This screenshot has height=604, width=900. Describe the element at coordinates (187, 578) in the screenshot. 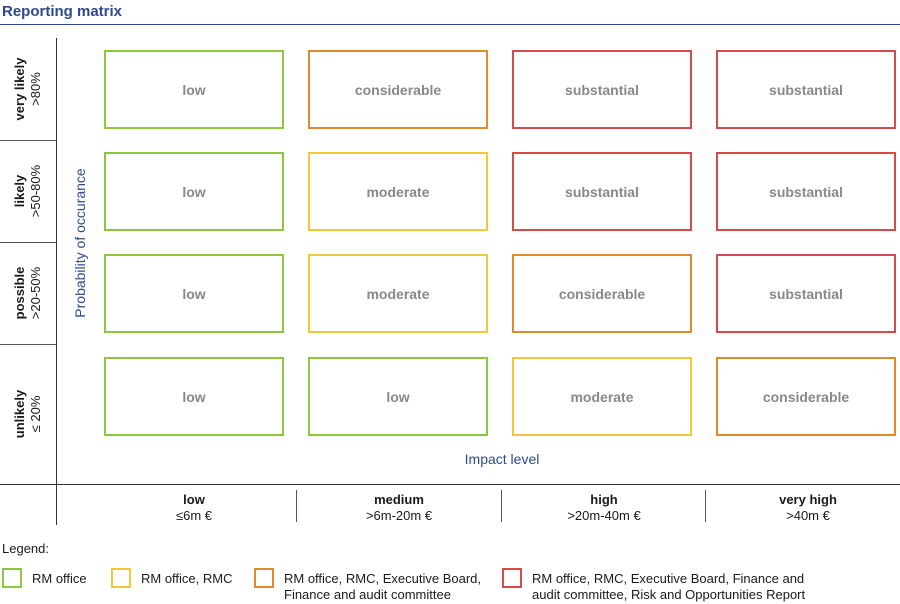

I see `legend-text: RM office, RMC` at that location.